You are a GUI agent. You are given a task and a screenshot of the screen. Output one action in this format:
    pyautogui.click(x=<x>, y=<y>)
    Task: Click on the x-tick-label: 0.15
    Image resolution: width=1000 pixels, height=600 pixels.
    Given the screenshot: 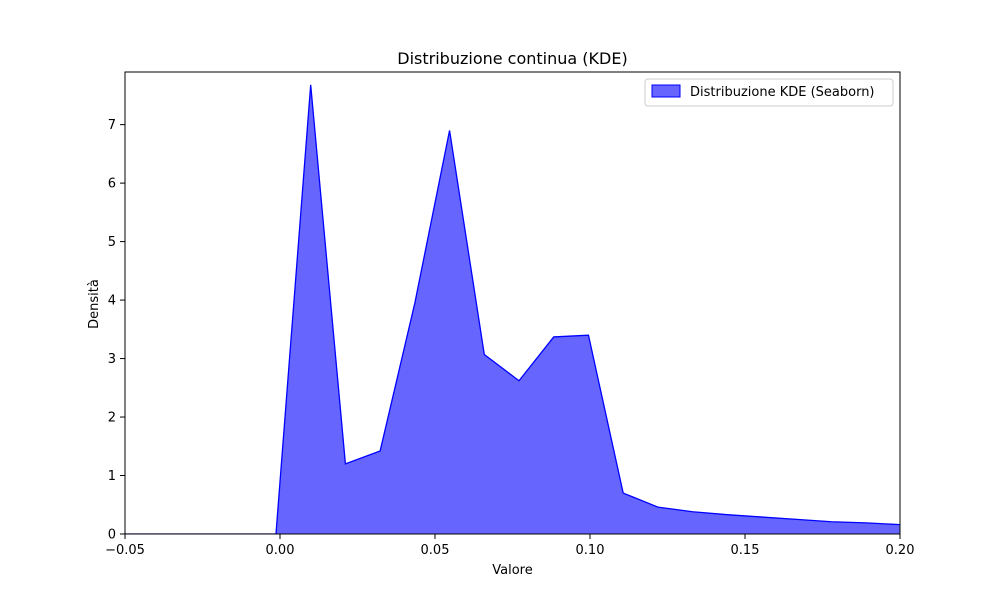 What is the action you would take?
    pyautogui.click(x=745, y=550)
    